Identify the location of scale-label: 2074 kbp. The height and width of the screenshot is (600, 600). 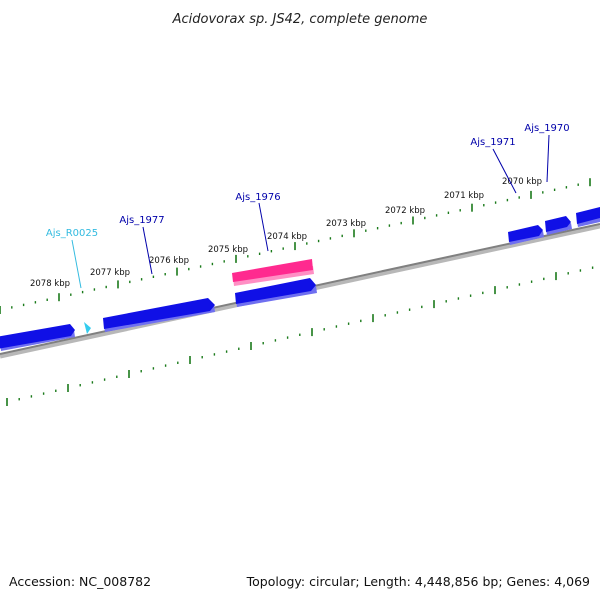
(287, 237).